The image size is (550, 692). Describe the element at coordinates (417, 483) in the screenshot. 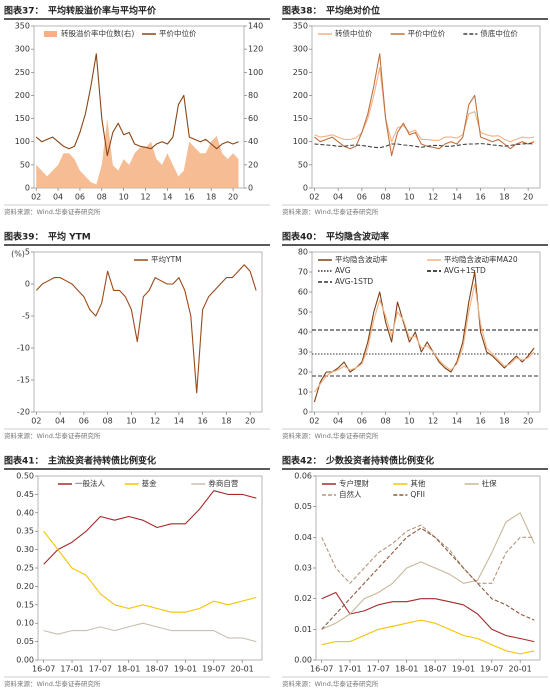

I see `legend-label: 其他` at that location.